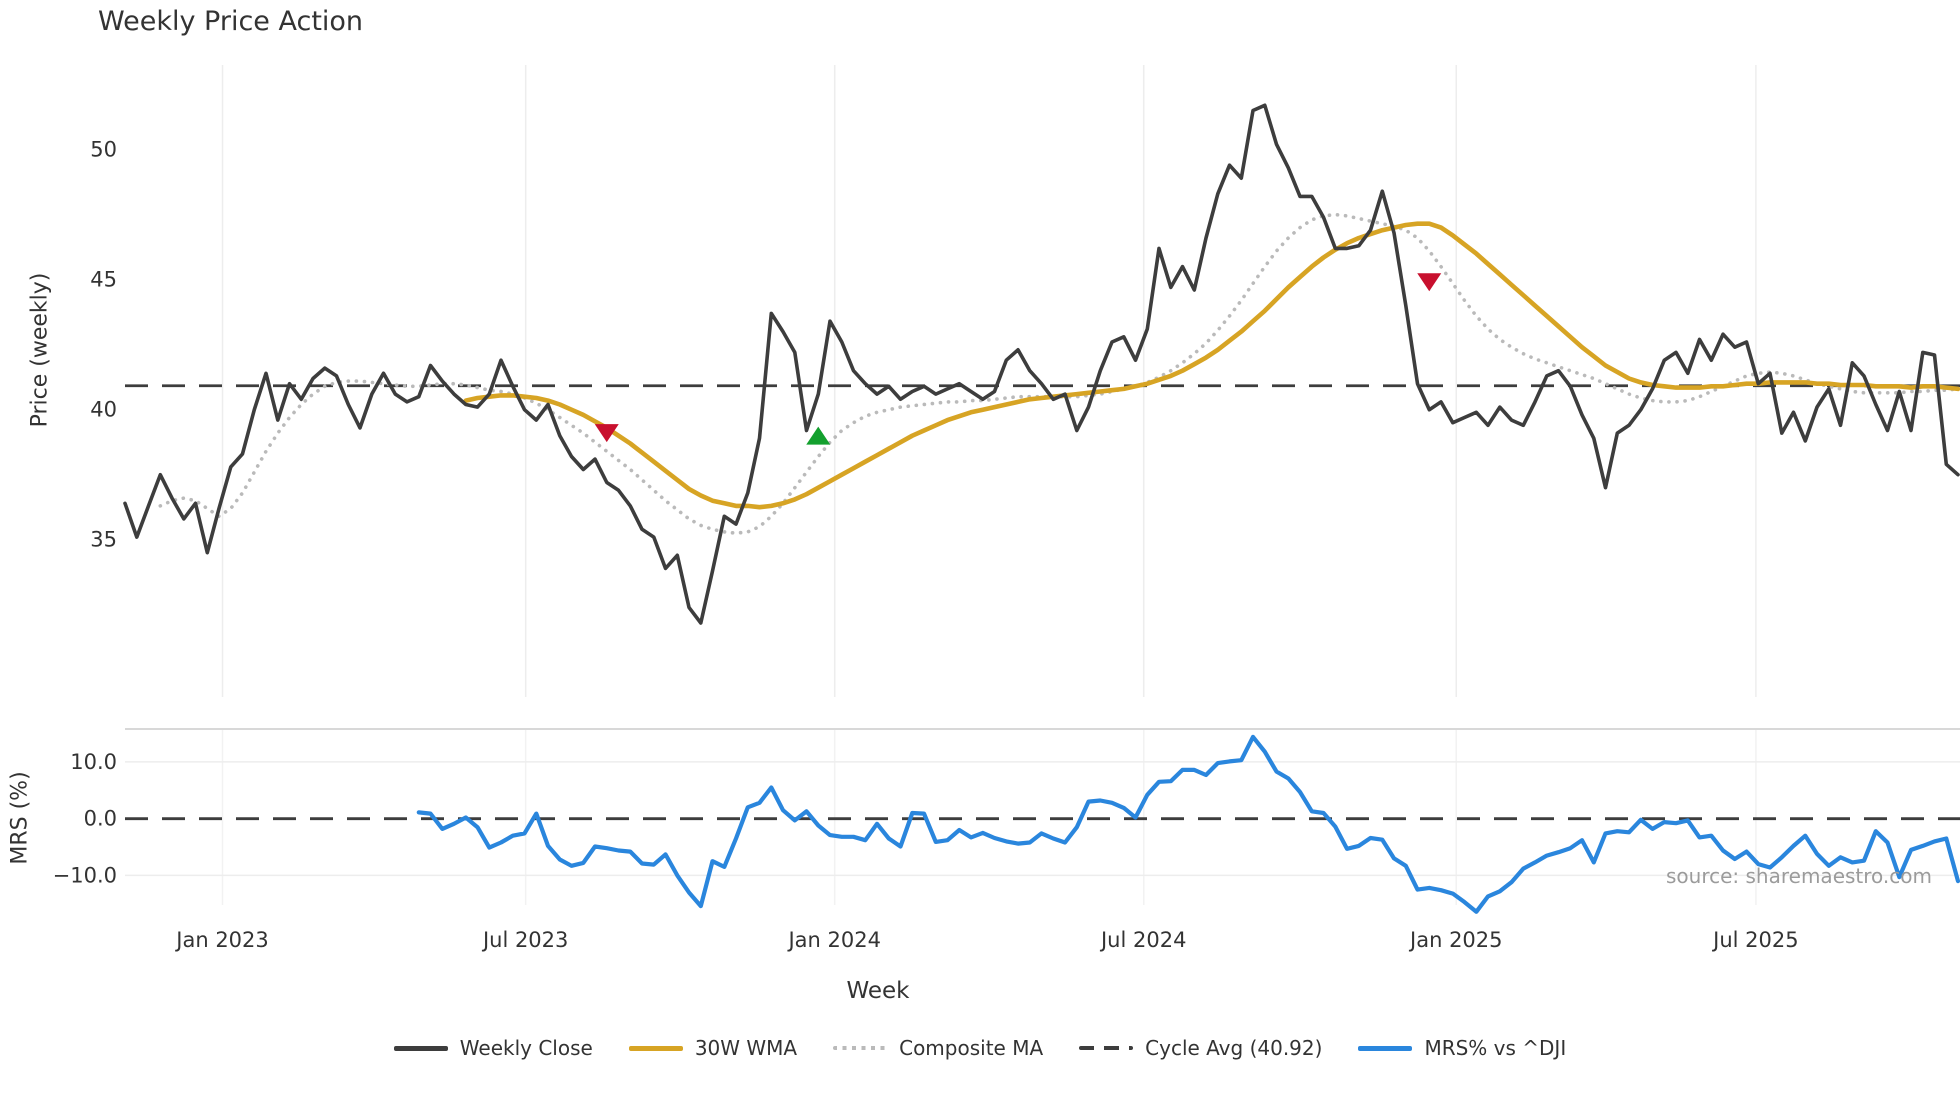 The width and height of the screenshot is (1960, 1102). What do you see at coordinates (1799, 876) in the screenshot?
I see `source-watermark: source: sharemaestro.com` at bounding box center [1799, 876].